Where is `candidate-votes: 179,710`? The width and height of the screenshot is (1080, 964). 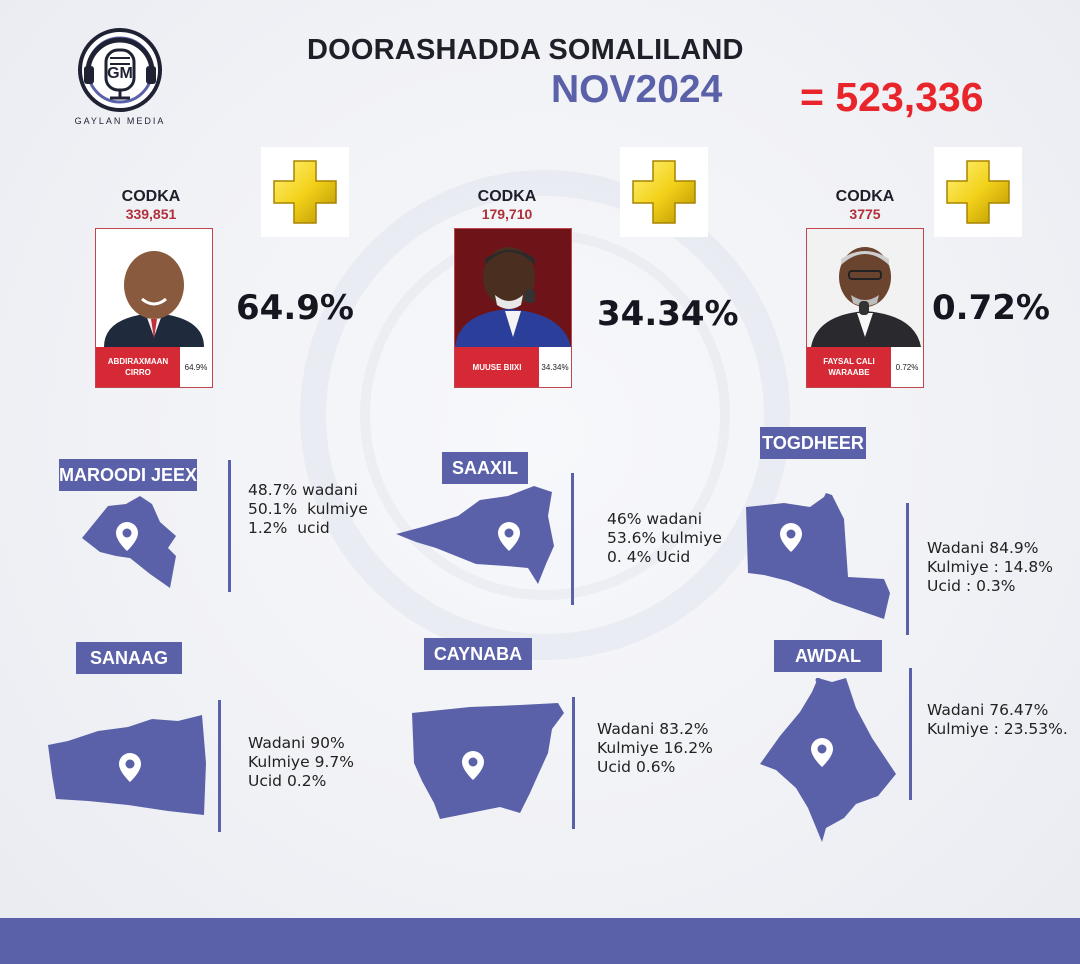 candidate-votes: 179,710 is located at coordinates (507, 214).